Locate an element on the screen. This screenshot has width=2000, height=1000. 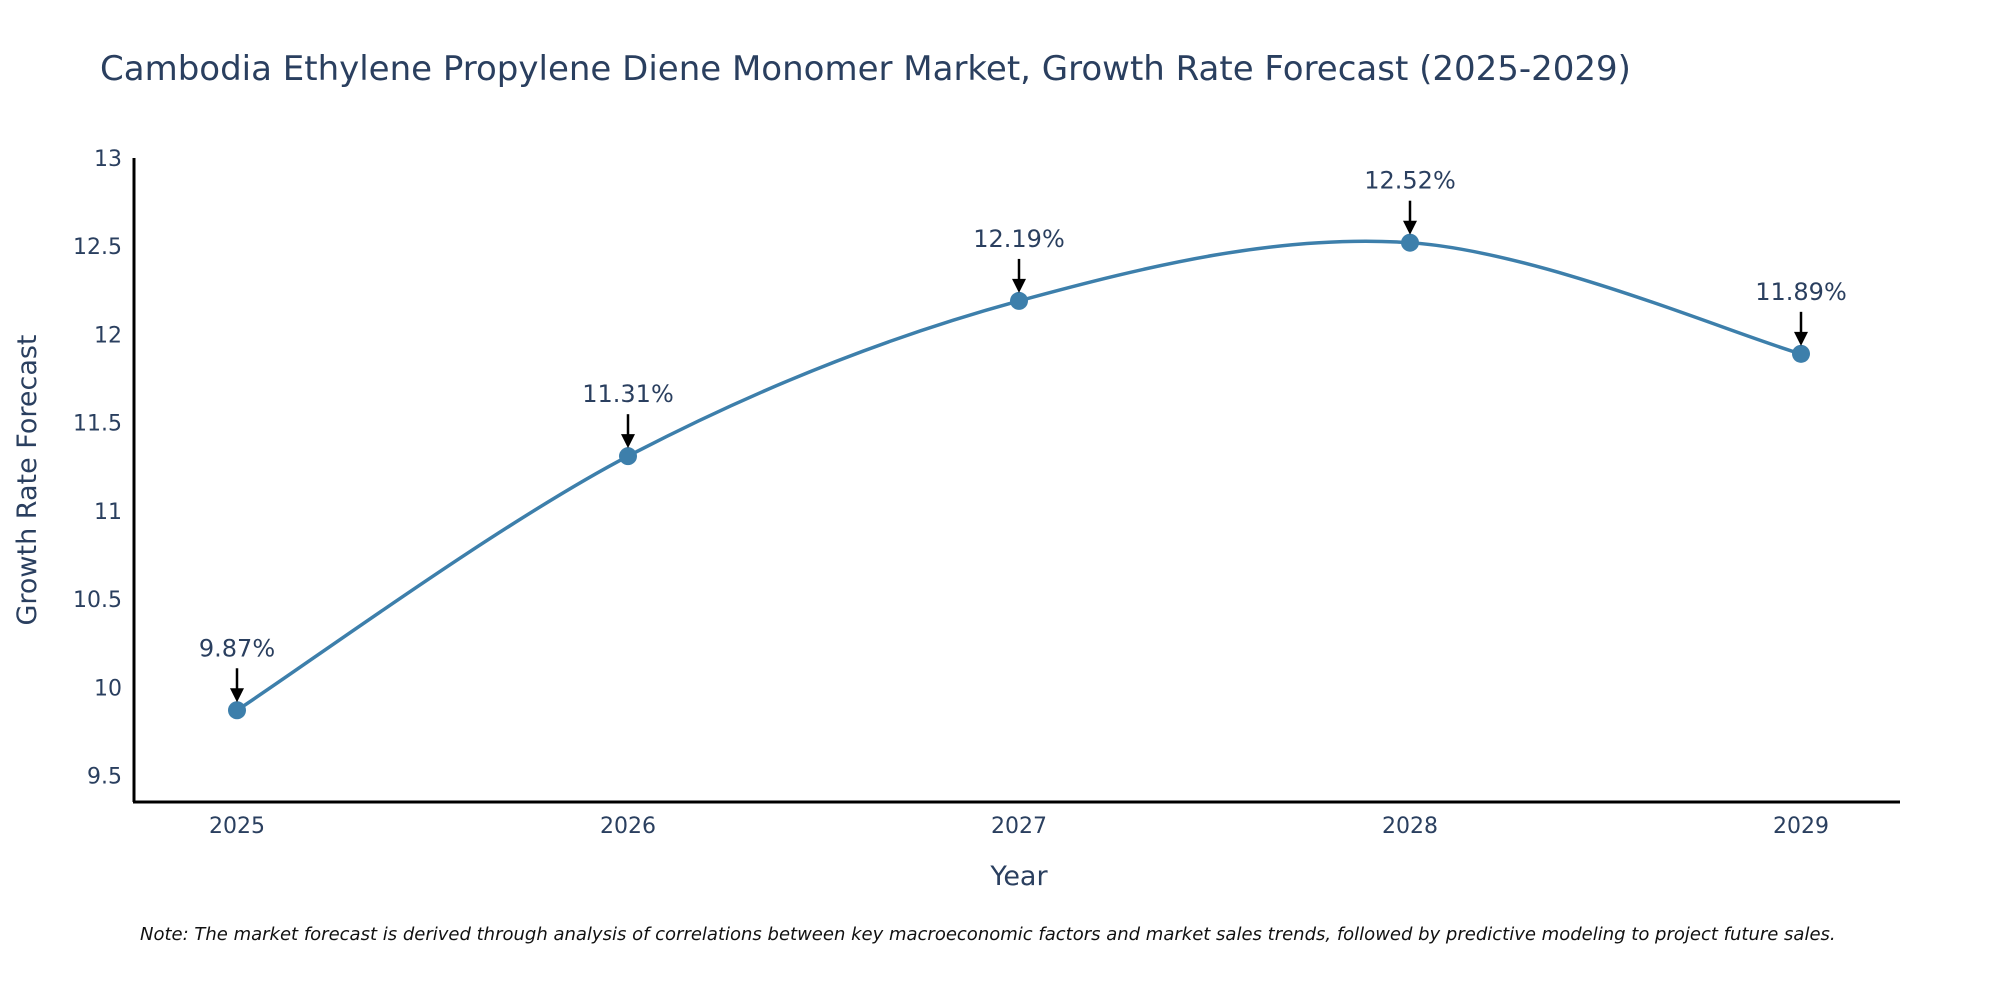
y-tick-label: 11.5 is located at coordinates (97, 424).